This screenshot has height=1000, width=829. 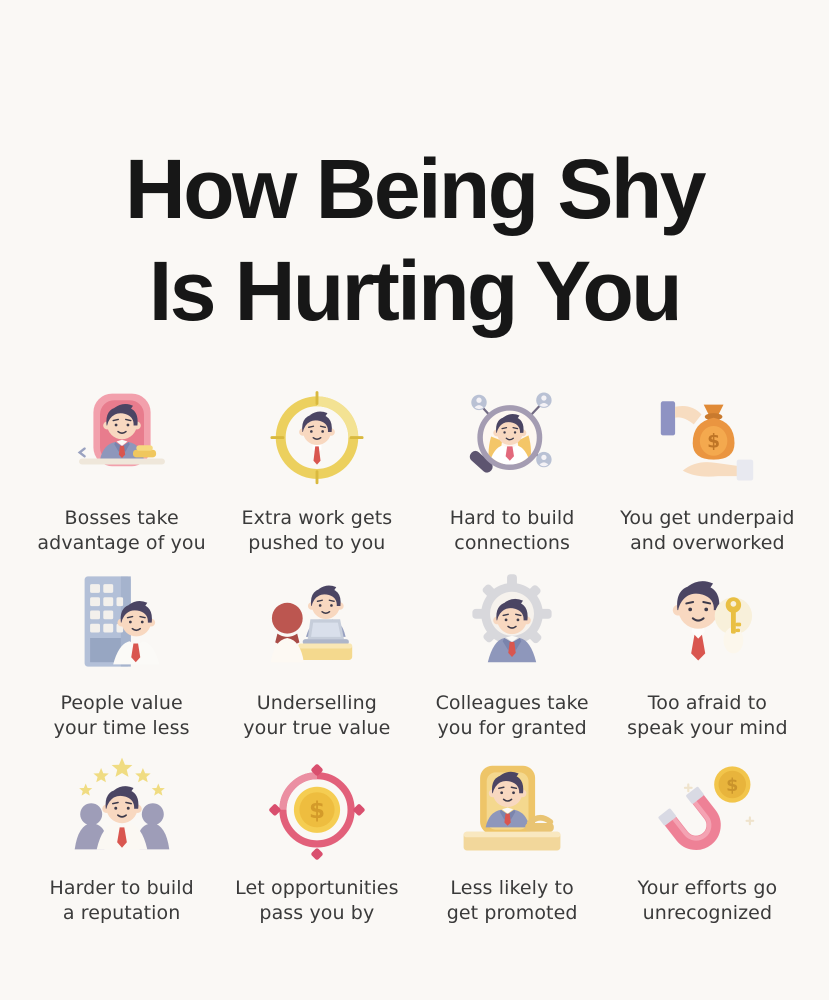 I want to click on item-caption: Bosses take advantage of you, so click(x=121, y=530).